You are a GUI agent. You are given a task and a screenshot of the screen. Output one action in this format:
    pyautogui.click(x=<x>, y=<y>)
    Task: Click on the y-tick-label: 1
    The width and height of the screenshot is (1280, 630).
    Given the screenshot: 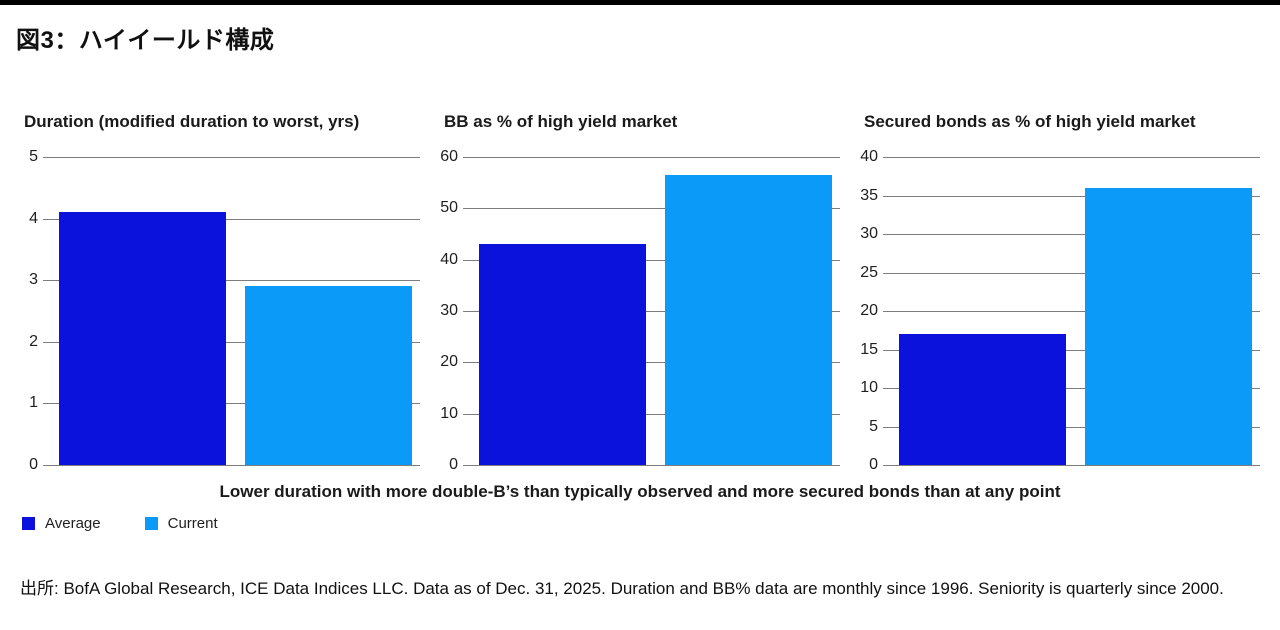 What is the action you would take?
    pyautogui.click(x=33, y=403)
    